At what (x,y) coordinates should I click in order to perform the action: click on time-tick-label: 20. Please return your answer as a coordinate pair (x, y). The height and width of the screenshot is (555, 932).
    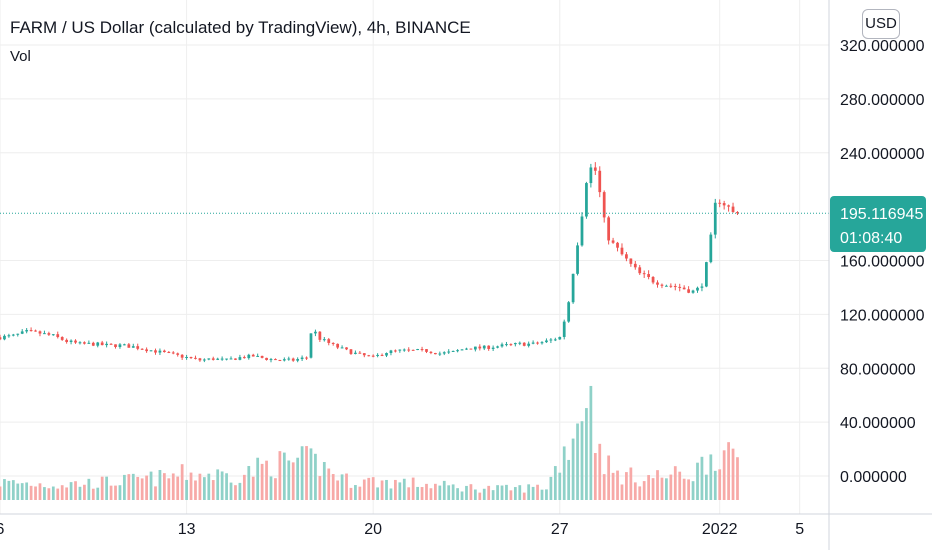
    Looking at the image, I should click on (373, 529).